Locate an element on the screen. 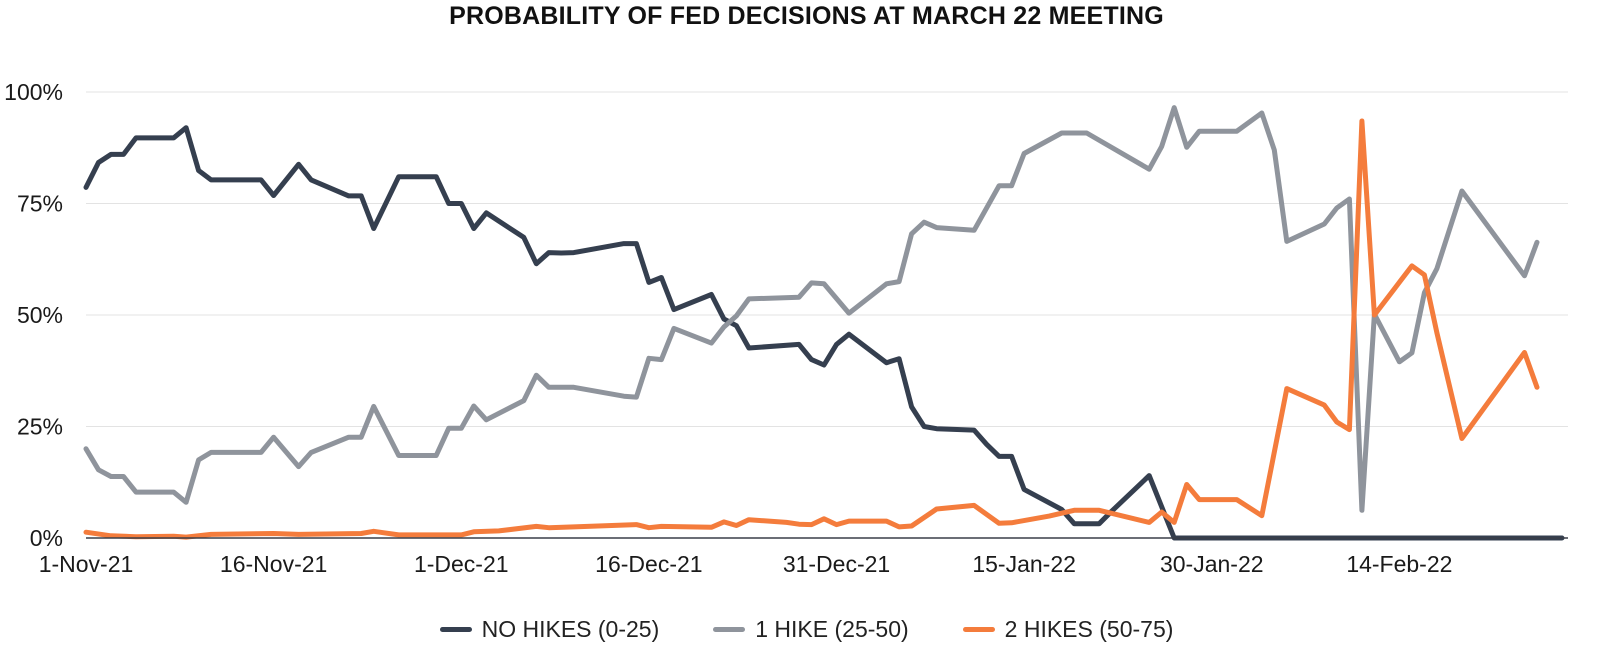  x-tick-label: 31-Dec-21 is located at coordinates (836, 564).